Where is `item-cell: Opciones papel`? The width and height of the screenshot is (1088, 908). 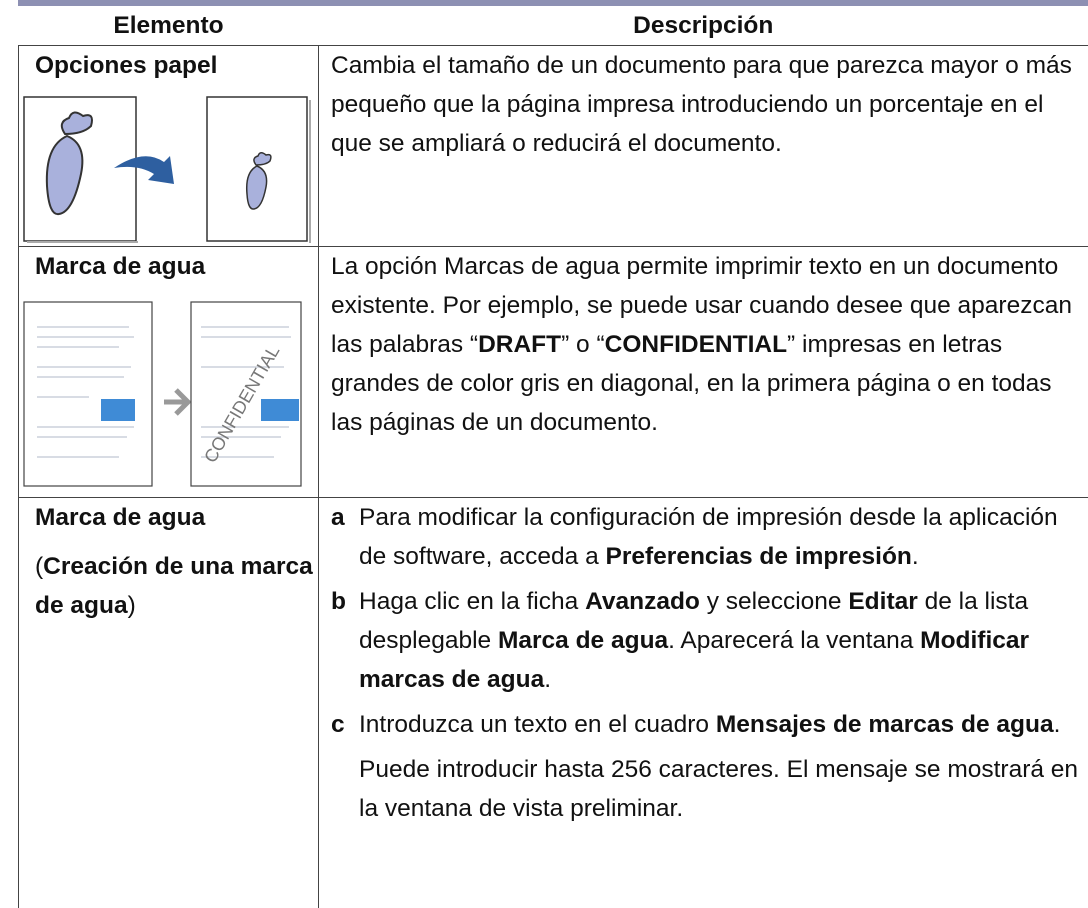
item-cell: Opciones papel is located at coordinates (169, 146).